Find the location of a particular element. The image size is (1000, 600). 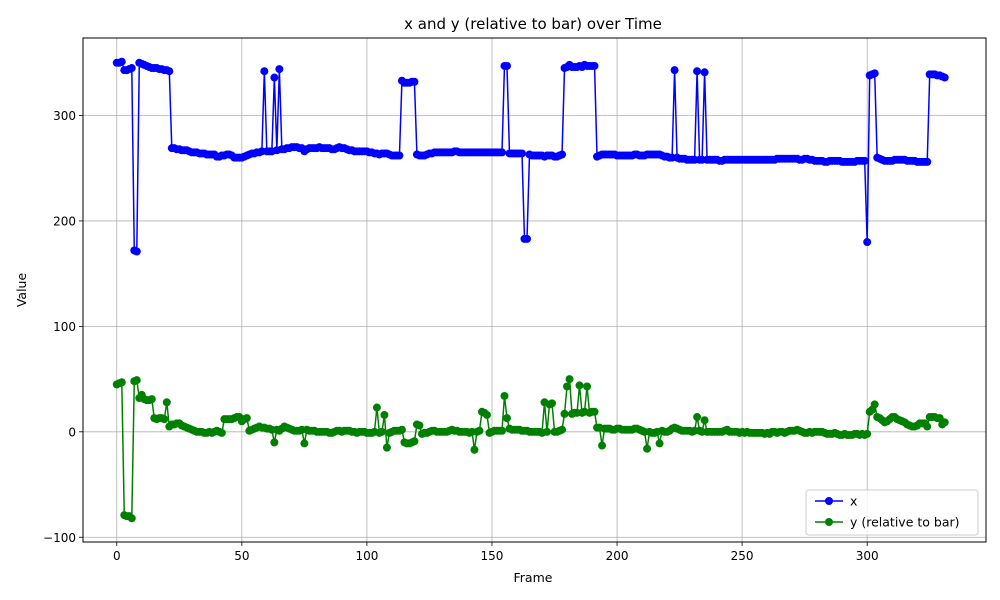

y-tick-label: 300 is located at coordinates (64, 116).